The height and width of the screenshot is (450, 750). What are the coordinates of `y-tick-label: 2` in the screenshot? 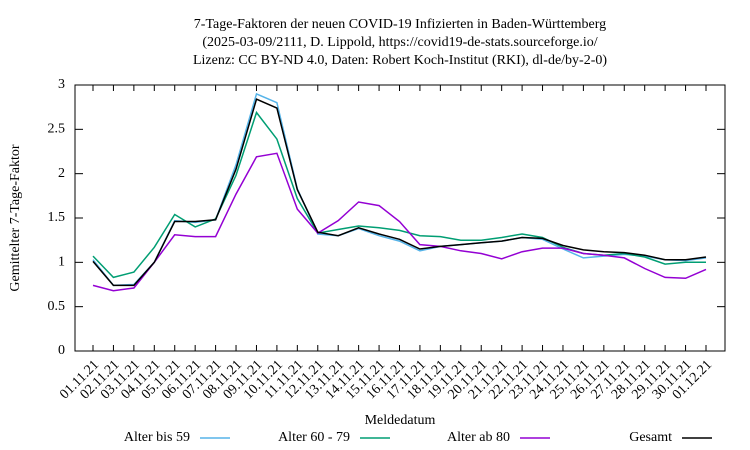 It's located at (61, 173).